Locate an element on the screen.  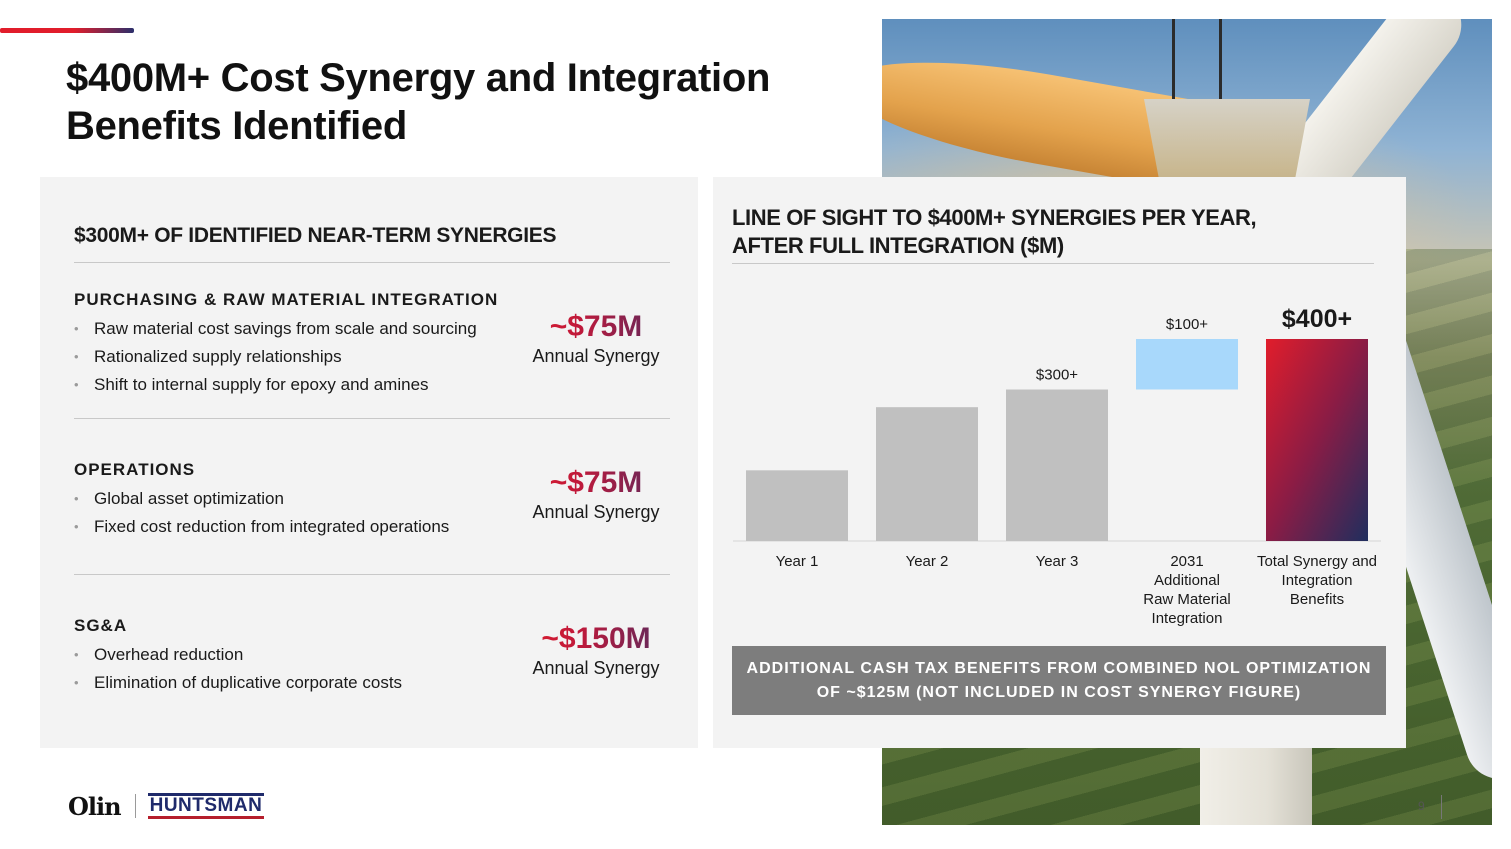
olin-logo: Olin is located at coordinates (95, 806).